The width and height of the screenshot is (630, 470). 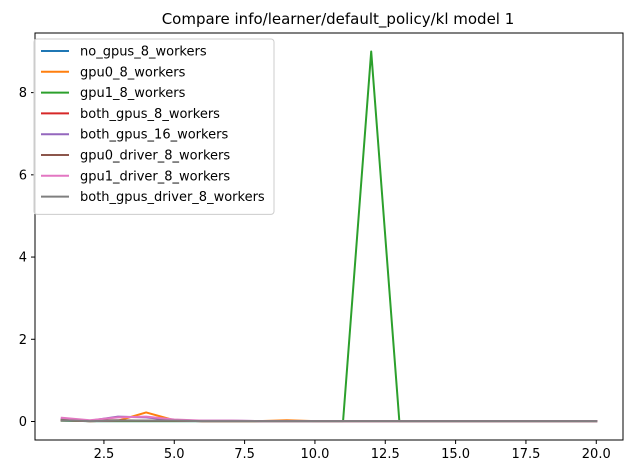 What do you see at coordinates (23, 258) in the screenshot?
I see `y-tick-label: 4` at bounding box center [23, 258].